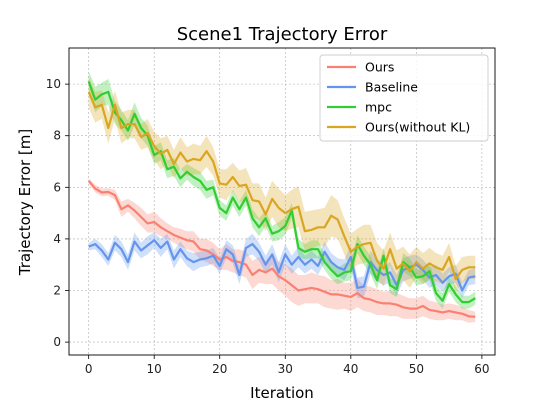 The image size is (550, 400). I want to click on y-tick-label: 2, so click(57, 291).